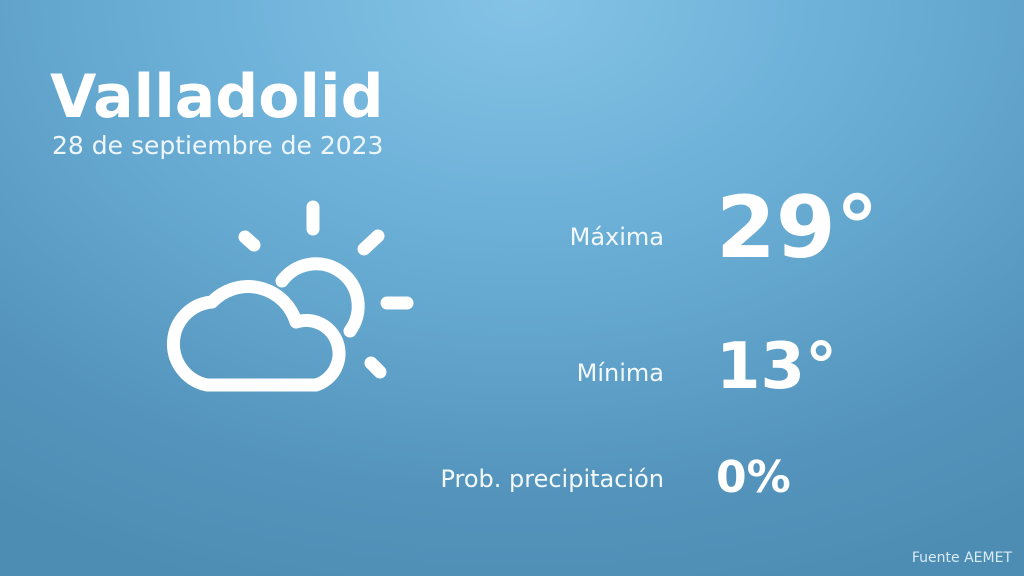 The height and width of the screenshot is (576, 1024). Describe the element at coordinates (753, 477) in the screenshot. I see `precip-value: 0%` at that location.